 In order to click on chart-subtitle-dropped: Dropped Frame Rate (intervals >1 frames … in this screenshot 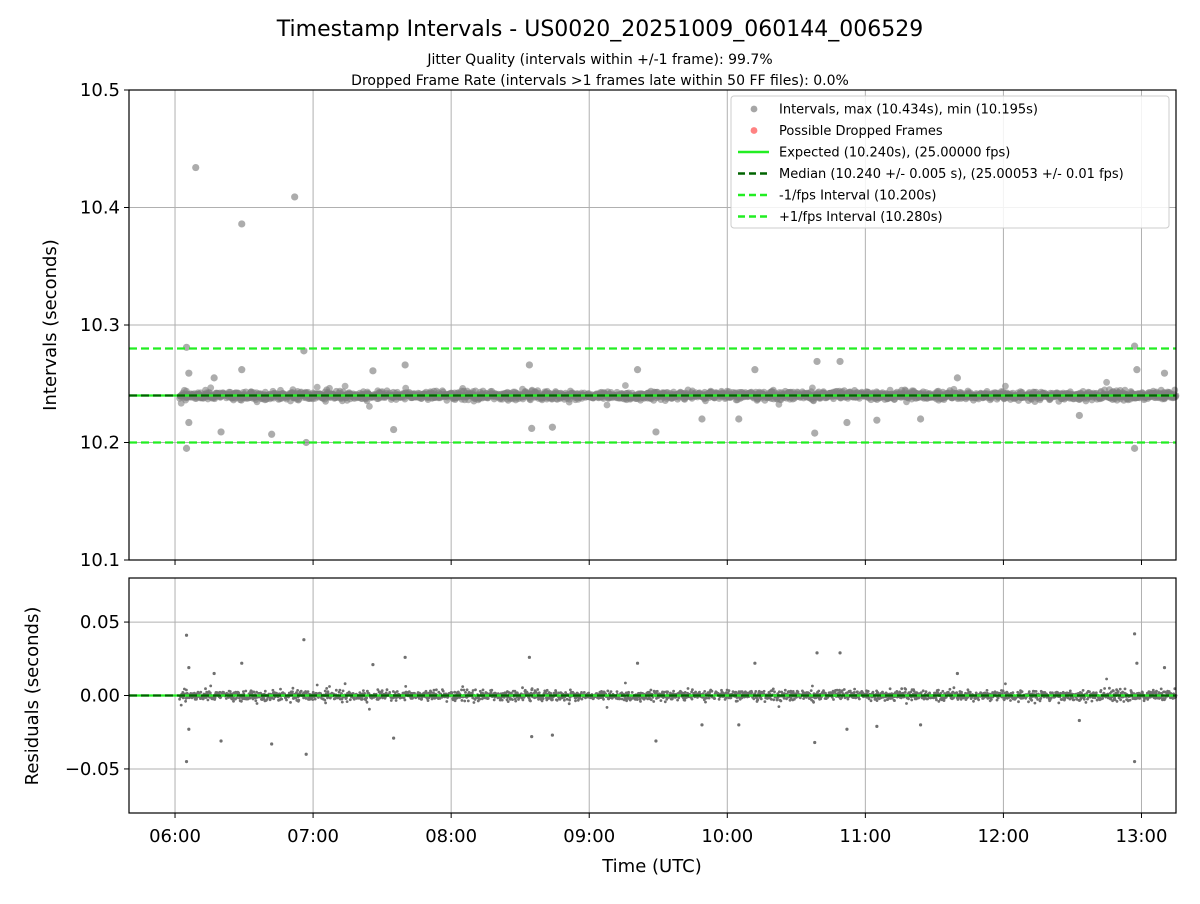, I will do `click(600, 81)`.